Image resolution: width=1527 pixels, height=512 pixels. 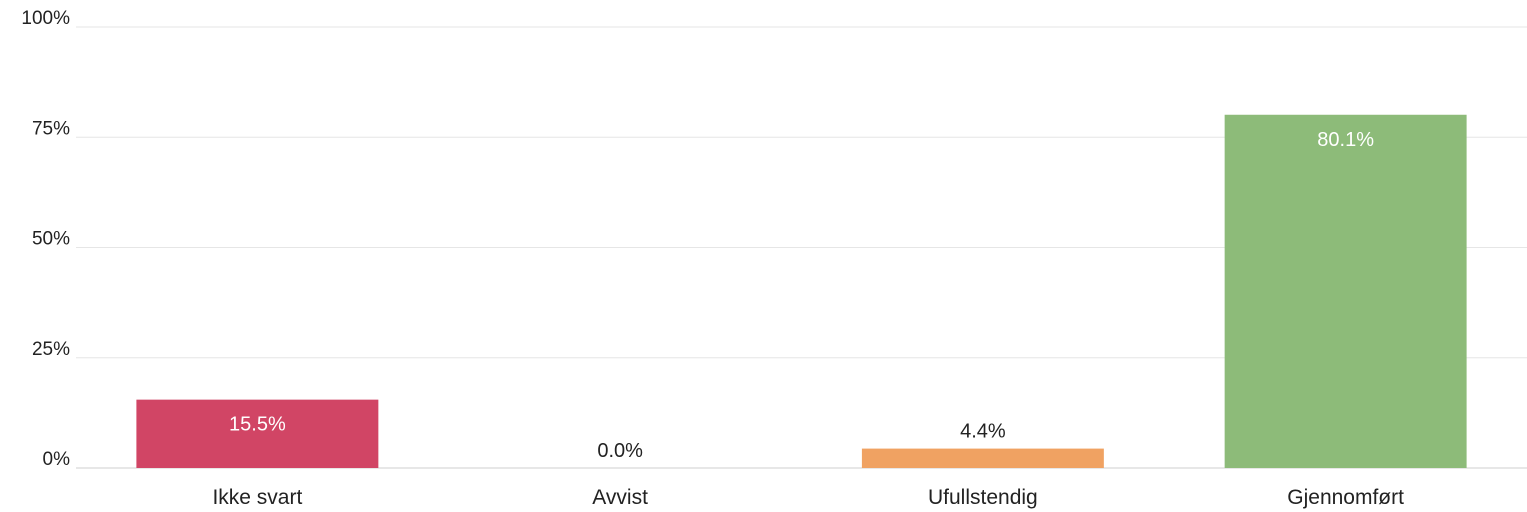 I want to click on y-axis-tick-labels: 0% 25% 50% 75% 100%, so click(x=45, y=239).